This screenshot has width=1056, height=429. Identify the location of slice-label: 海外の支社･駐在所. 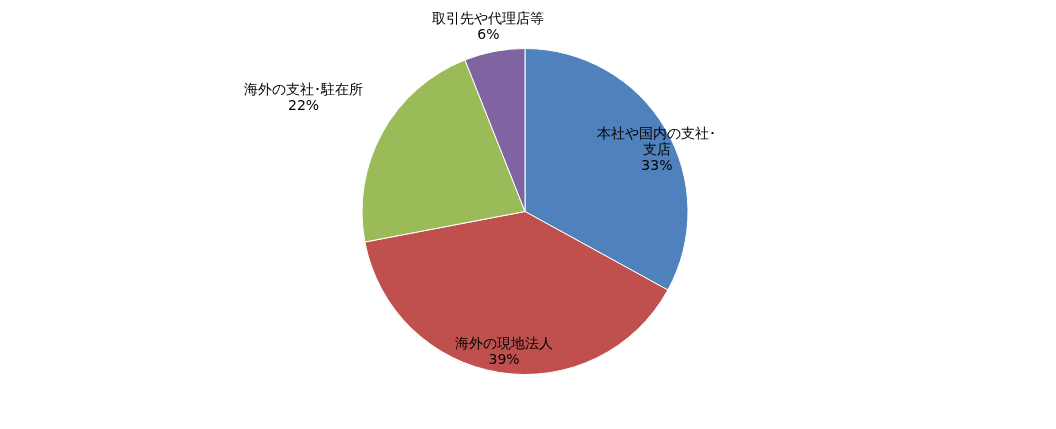
(304, 88).